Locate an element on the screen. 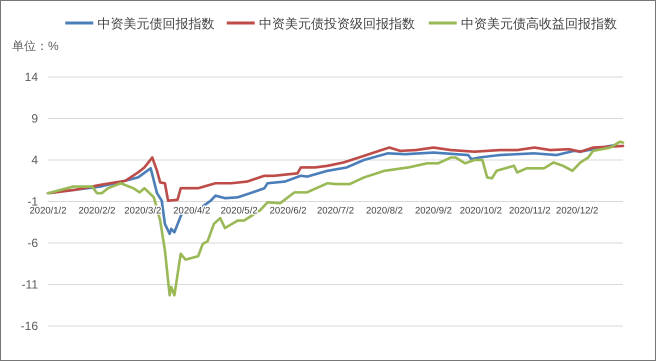 This screenshot has width=656, height=361. x-tick-label: 2020/12/2 is located at coordinates (577, 211).